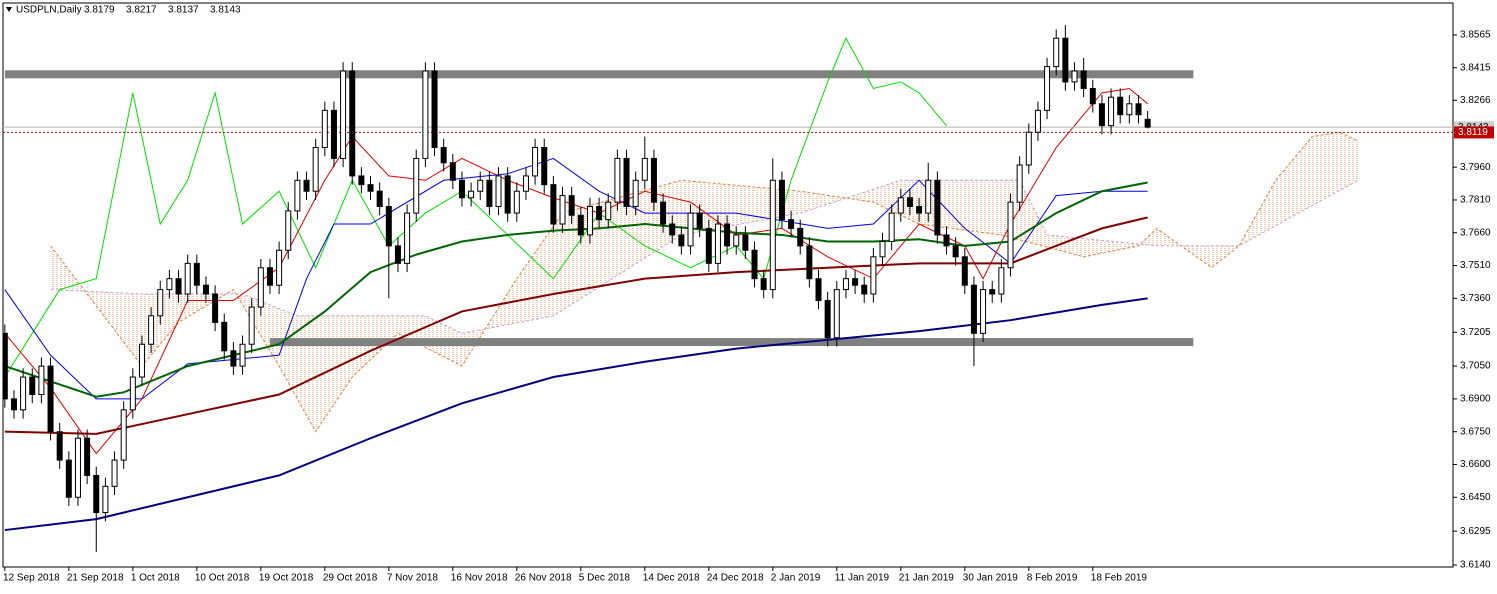  What do you see at coordinates (796, 578) in the screenshot?
I see `x-tick-label: 2 Jan 2019` at bounding box center [796, 578].